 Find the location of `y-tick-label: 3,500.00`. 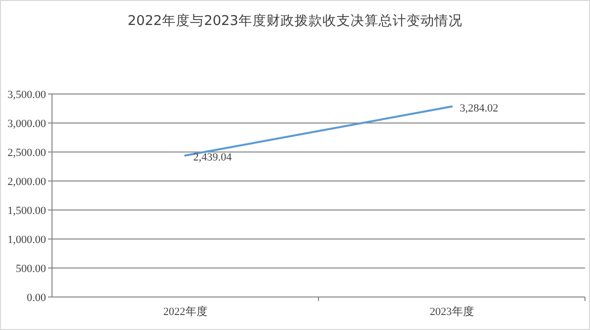

y-tick-label: 3,500.00 is located at coordinates (27, 95).